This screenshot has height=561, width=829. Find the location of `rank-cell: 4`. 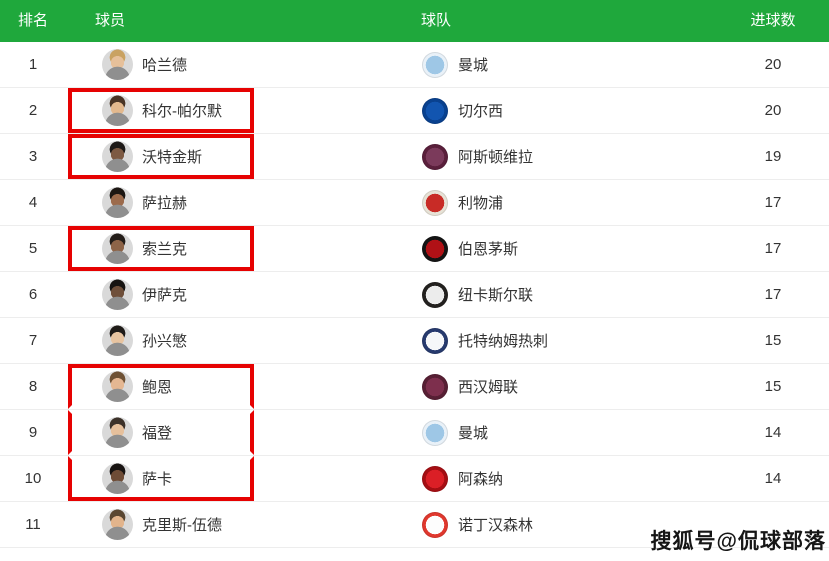

rank-cell: 4 is located at coordinates (33, 202).